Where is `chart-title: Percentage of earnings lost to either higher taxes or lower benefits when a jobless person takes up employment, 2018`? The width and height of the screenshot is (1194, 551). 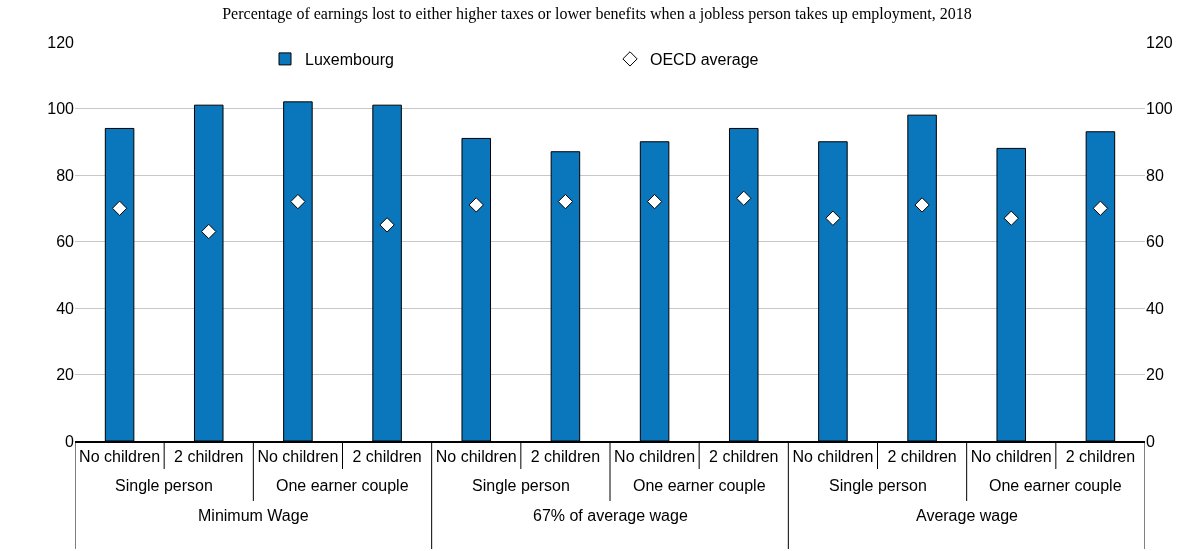
chart-title: Percentage of earnings lost to either higher taxes or lower benefits when a jobless person takes up employment, 2018 is located at coordinates (597, 14).